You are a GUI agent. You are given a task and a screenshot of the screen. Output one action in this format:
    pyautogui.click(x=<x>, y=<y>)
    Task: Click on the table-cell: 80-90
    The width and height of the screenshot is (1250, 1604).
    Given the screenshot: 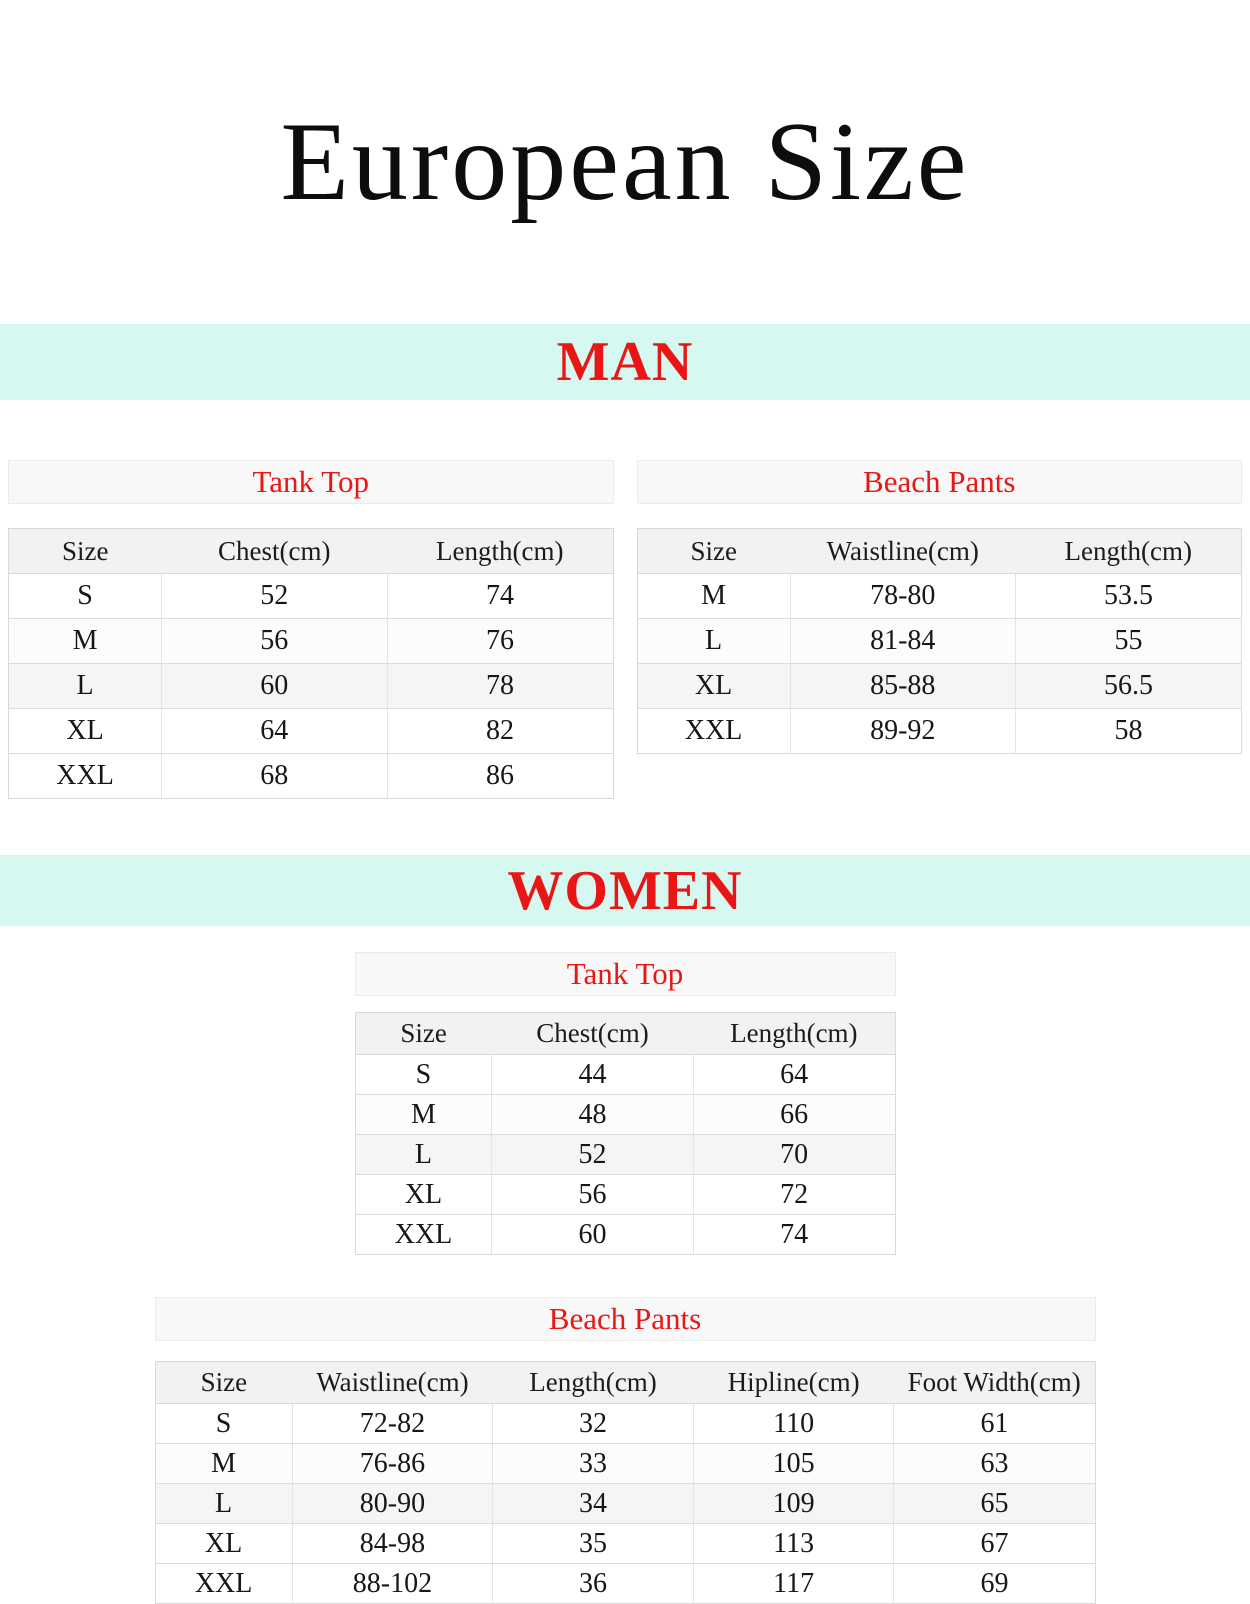 What is the action you would take?
    pyautogui.click(x=392, y=1504)
    